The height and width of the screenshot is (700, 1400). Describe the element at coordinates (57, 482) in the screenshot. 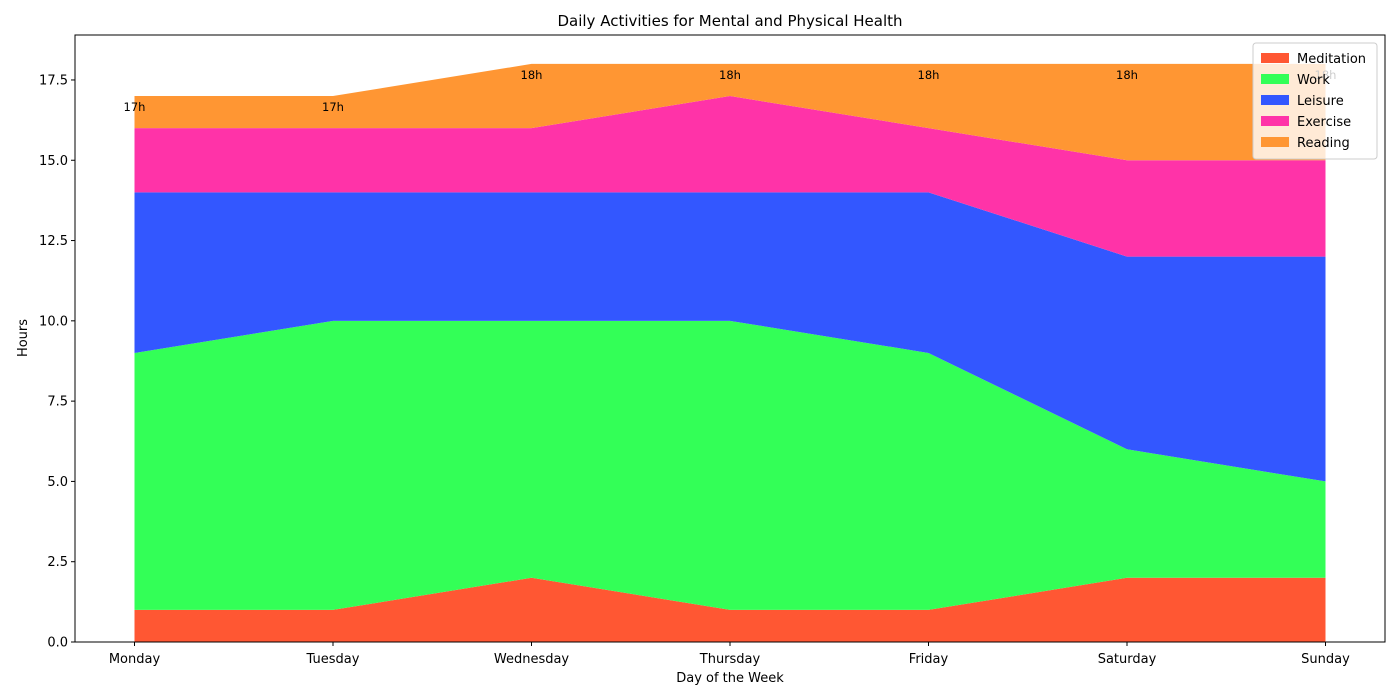

I see `y-tick-label: 5.0` at that location.